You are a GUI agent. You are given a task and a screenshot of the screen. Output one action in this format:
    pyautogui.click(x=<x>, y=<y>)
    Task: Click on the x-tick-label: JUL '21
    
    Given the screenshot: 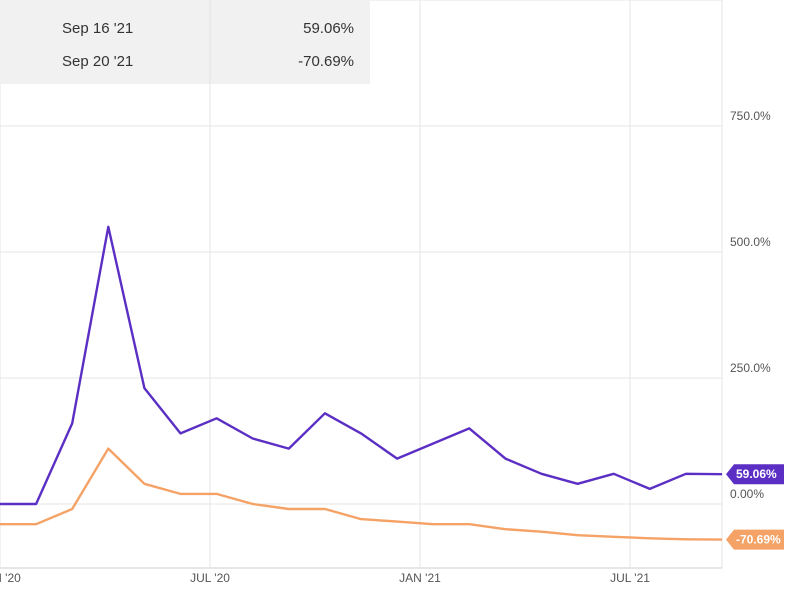 What is the action you would take?
    pyautogui.click(x=630, y=578)
    